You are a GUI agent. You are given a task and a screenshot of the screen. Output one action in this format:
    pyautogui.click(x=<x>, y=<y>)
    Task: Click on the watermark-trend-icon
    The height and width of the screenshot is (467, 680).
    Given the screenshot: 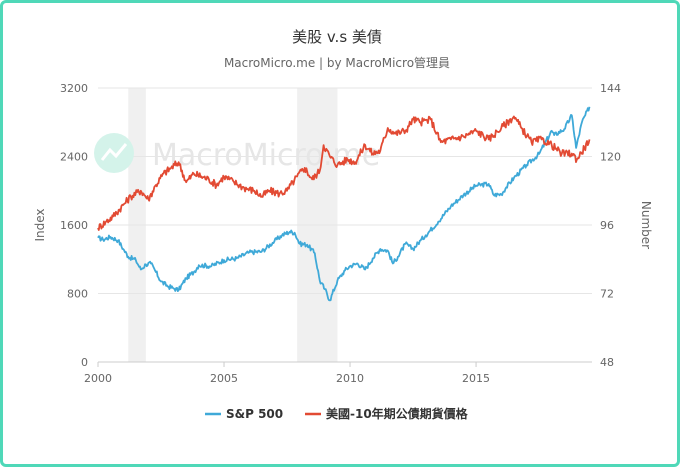 What is the action you would take?
    pyautogui.click(x=114, y=152)
    